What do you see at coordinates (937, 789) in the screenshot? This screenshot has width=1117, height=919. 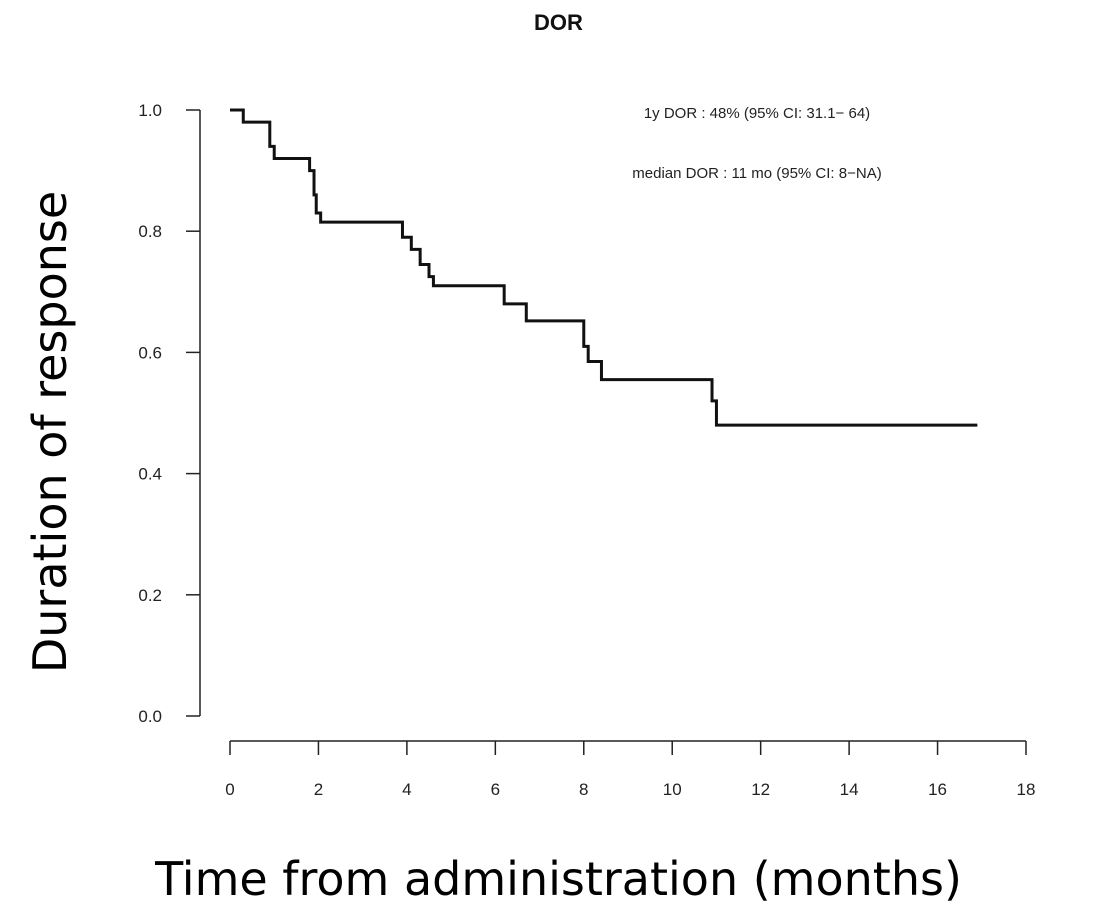 I see `x-tick-label: 16` at bounding box center [937, 789].